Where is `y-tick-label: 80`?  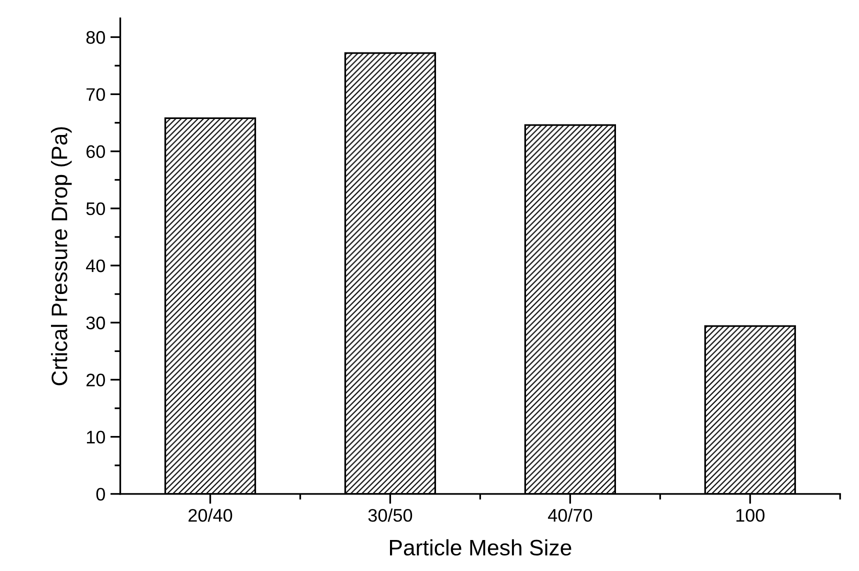 y-tick-label: 80 is located at coordinates (95, 37).